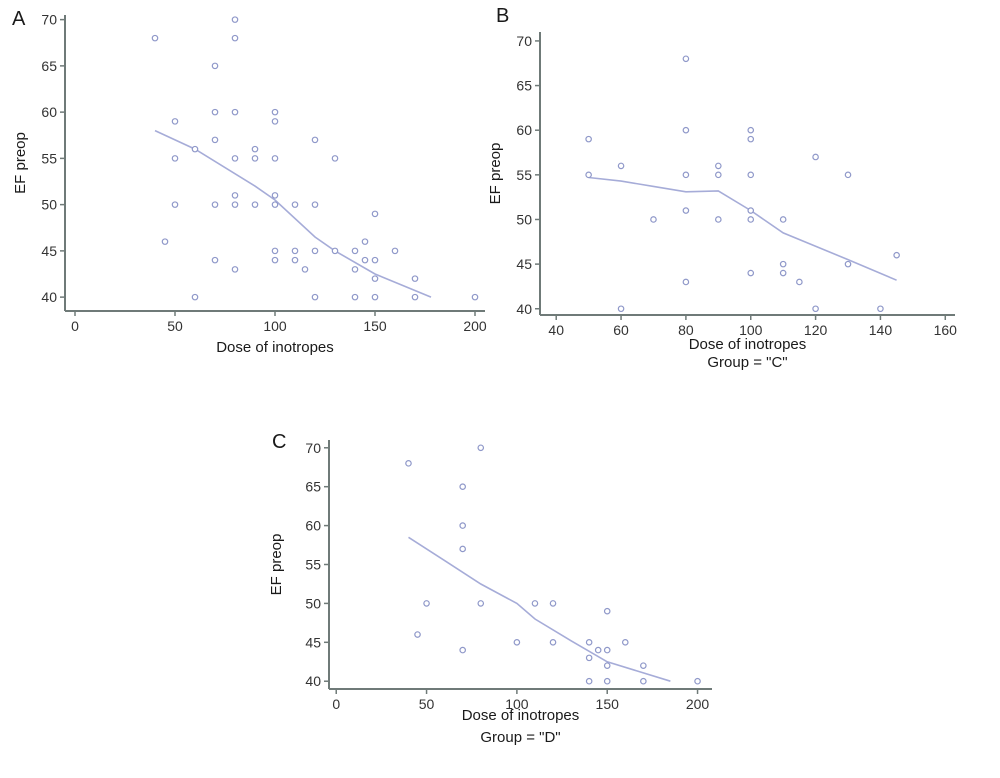 Image resolution: width=1000 pixels, height=778 pixels. What do you see at coordinates (747, 362) in the screenshot?
I see `group-label: Group = "C"` at bounding box center [747, 362].